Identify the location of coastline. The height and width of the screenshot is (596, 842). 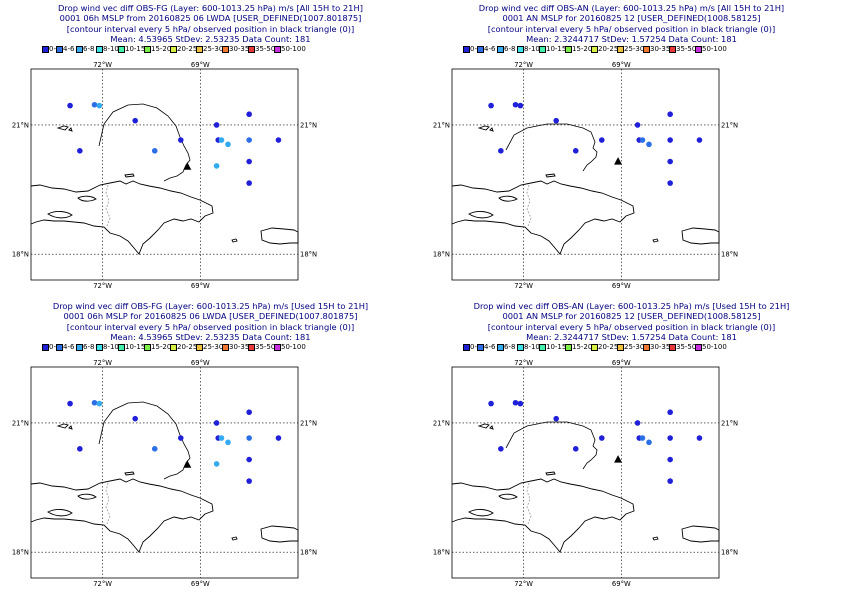
(164, 488).